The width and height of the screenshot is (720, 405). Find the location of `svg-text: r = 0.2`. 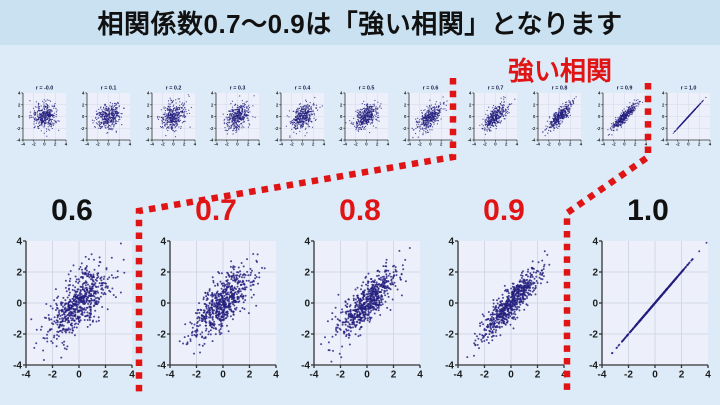

svg-text: r = 0.2 is located at coordinates (173, 89).